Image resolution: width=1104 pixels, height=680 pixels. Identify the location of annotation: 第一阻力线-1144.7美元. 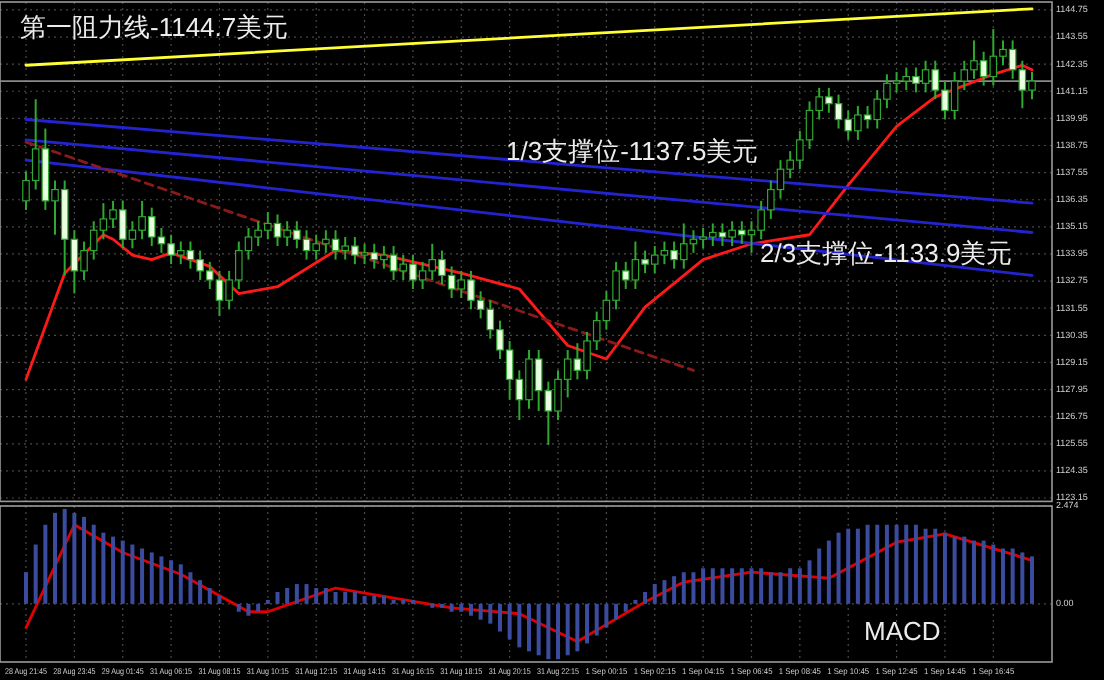
(154, 27).